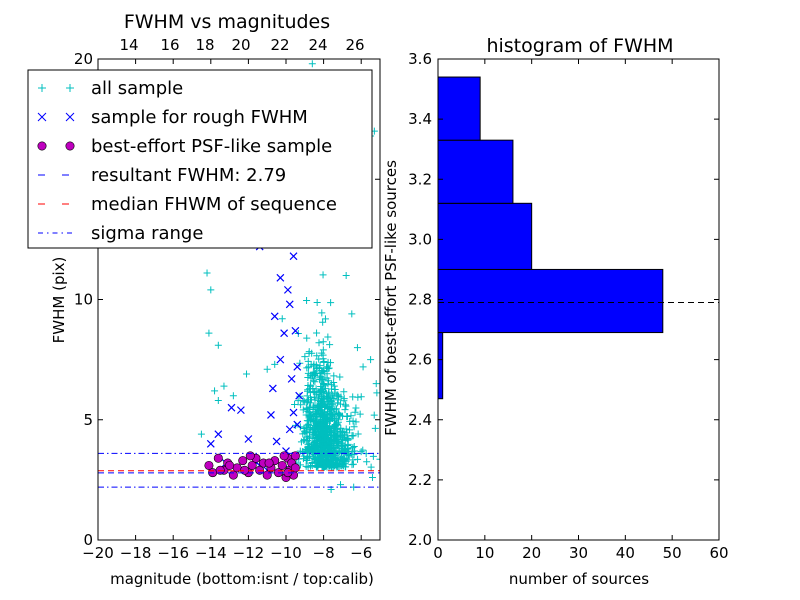  I want to click on y-tick-label: 0, so click(88, 540).